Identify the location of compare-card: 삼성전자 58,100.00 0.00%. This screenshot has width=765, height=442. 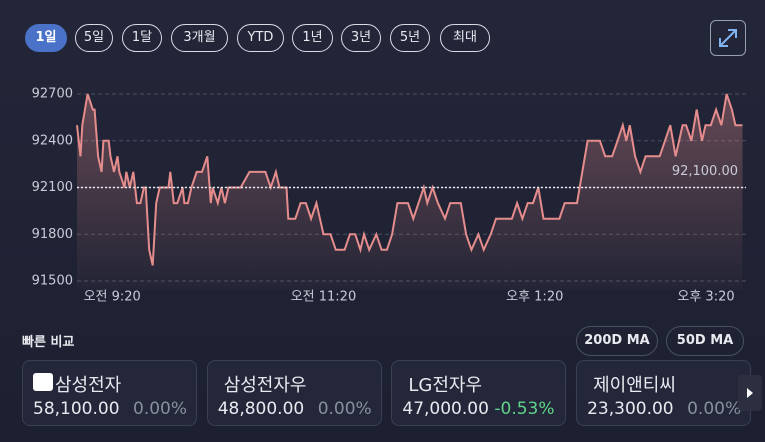
(109, 393).